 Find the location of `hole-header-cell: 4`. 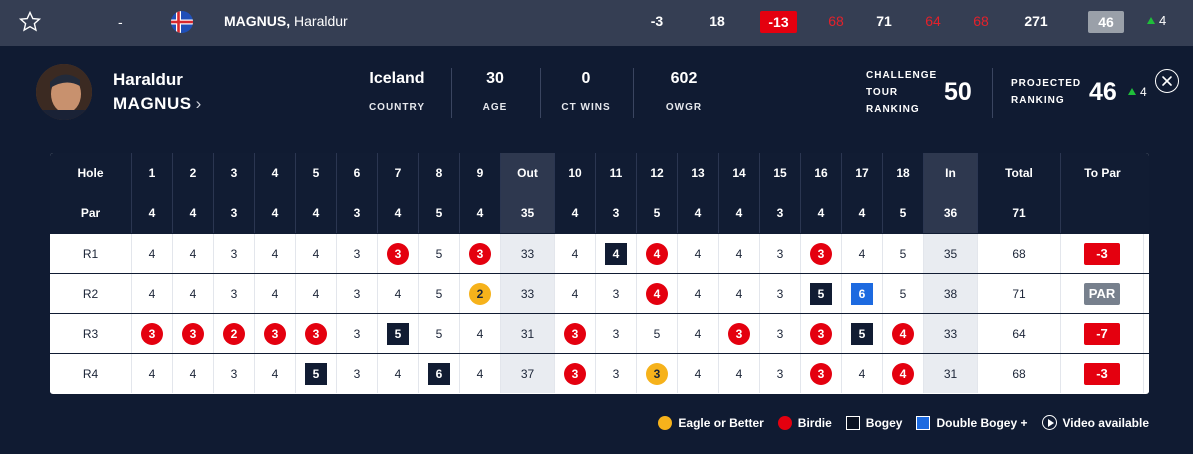

hole-header-cell: 4 is located at coordinates (275, 173).